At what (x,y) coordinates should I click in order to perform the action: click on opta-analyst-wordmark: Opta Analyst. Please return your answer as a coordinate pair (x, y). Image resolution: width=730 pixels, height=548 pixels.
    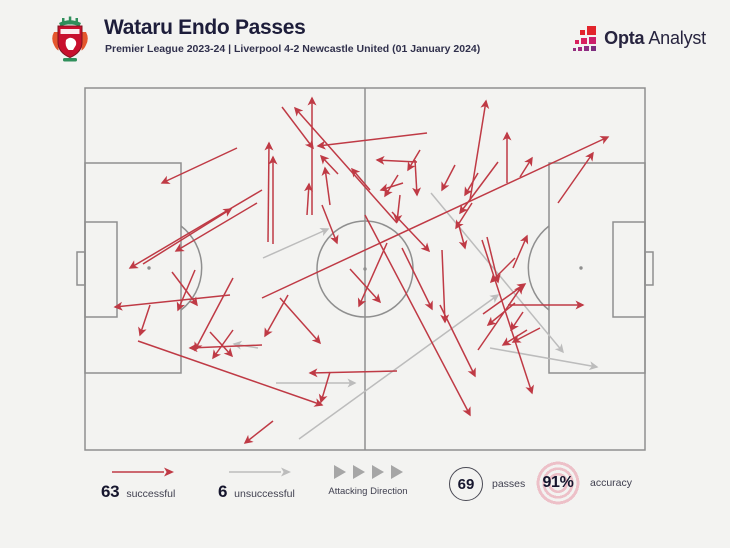
    Looking at the image, I should click on (655, 38).